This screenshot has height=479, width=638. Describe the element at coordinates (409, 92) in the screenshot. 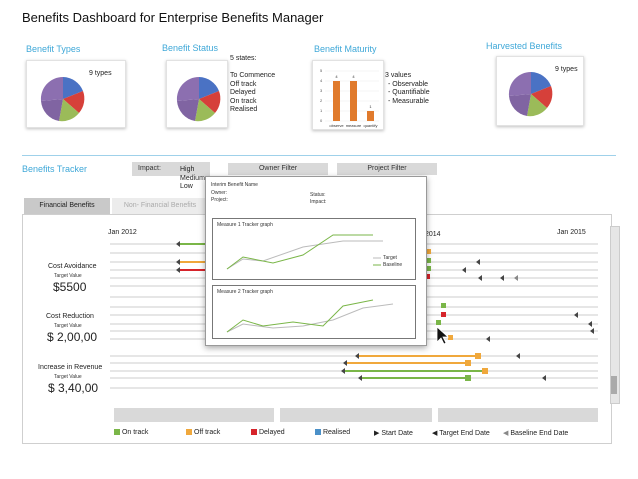

I see `maturity-value: - Quantifiable` at that location.